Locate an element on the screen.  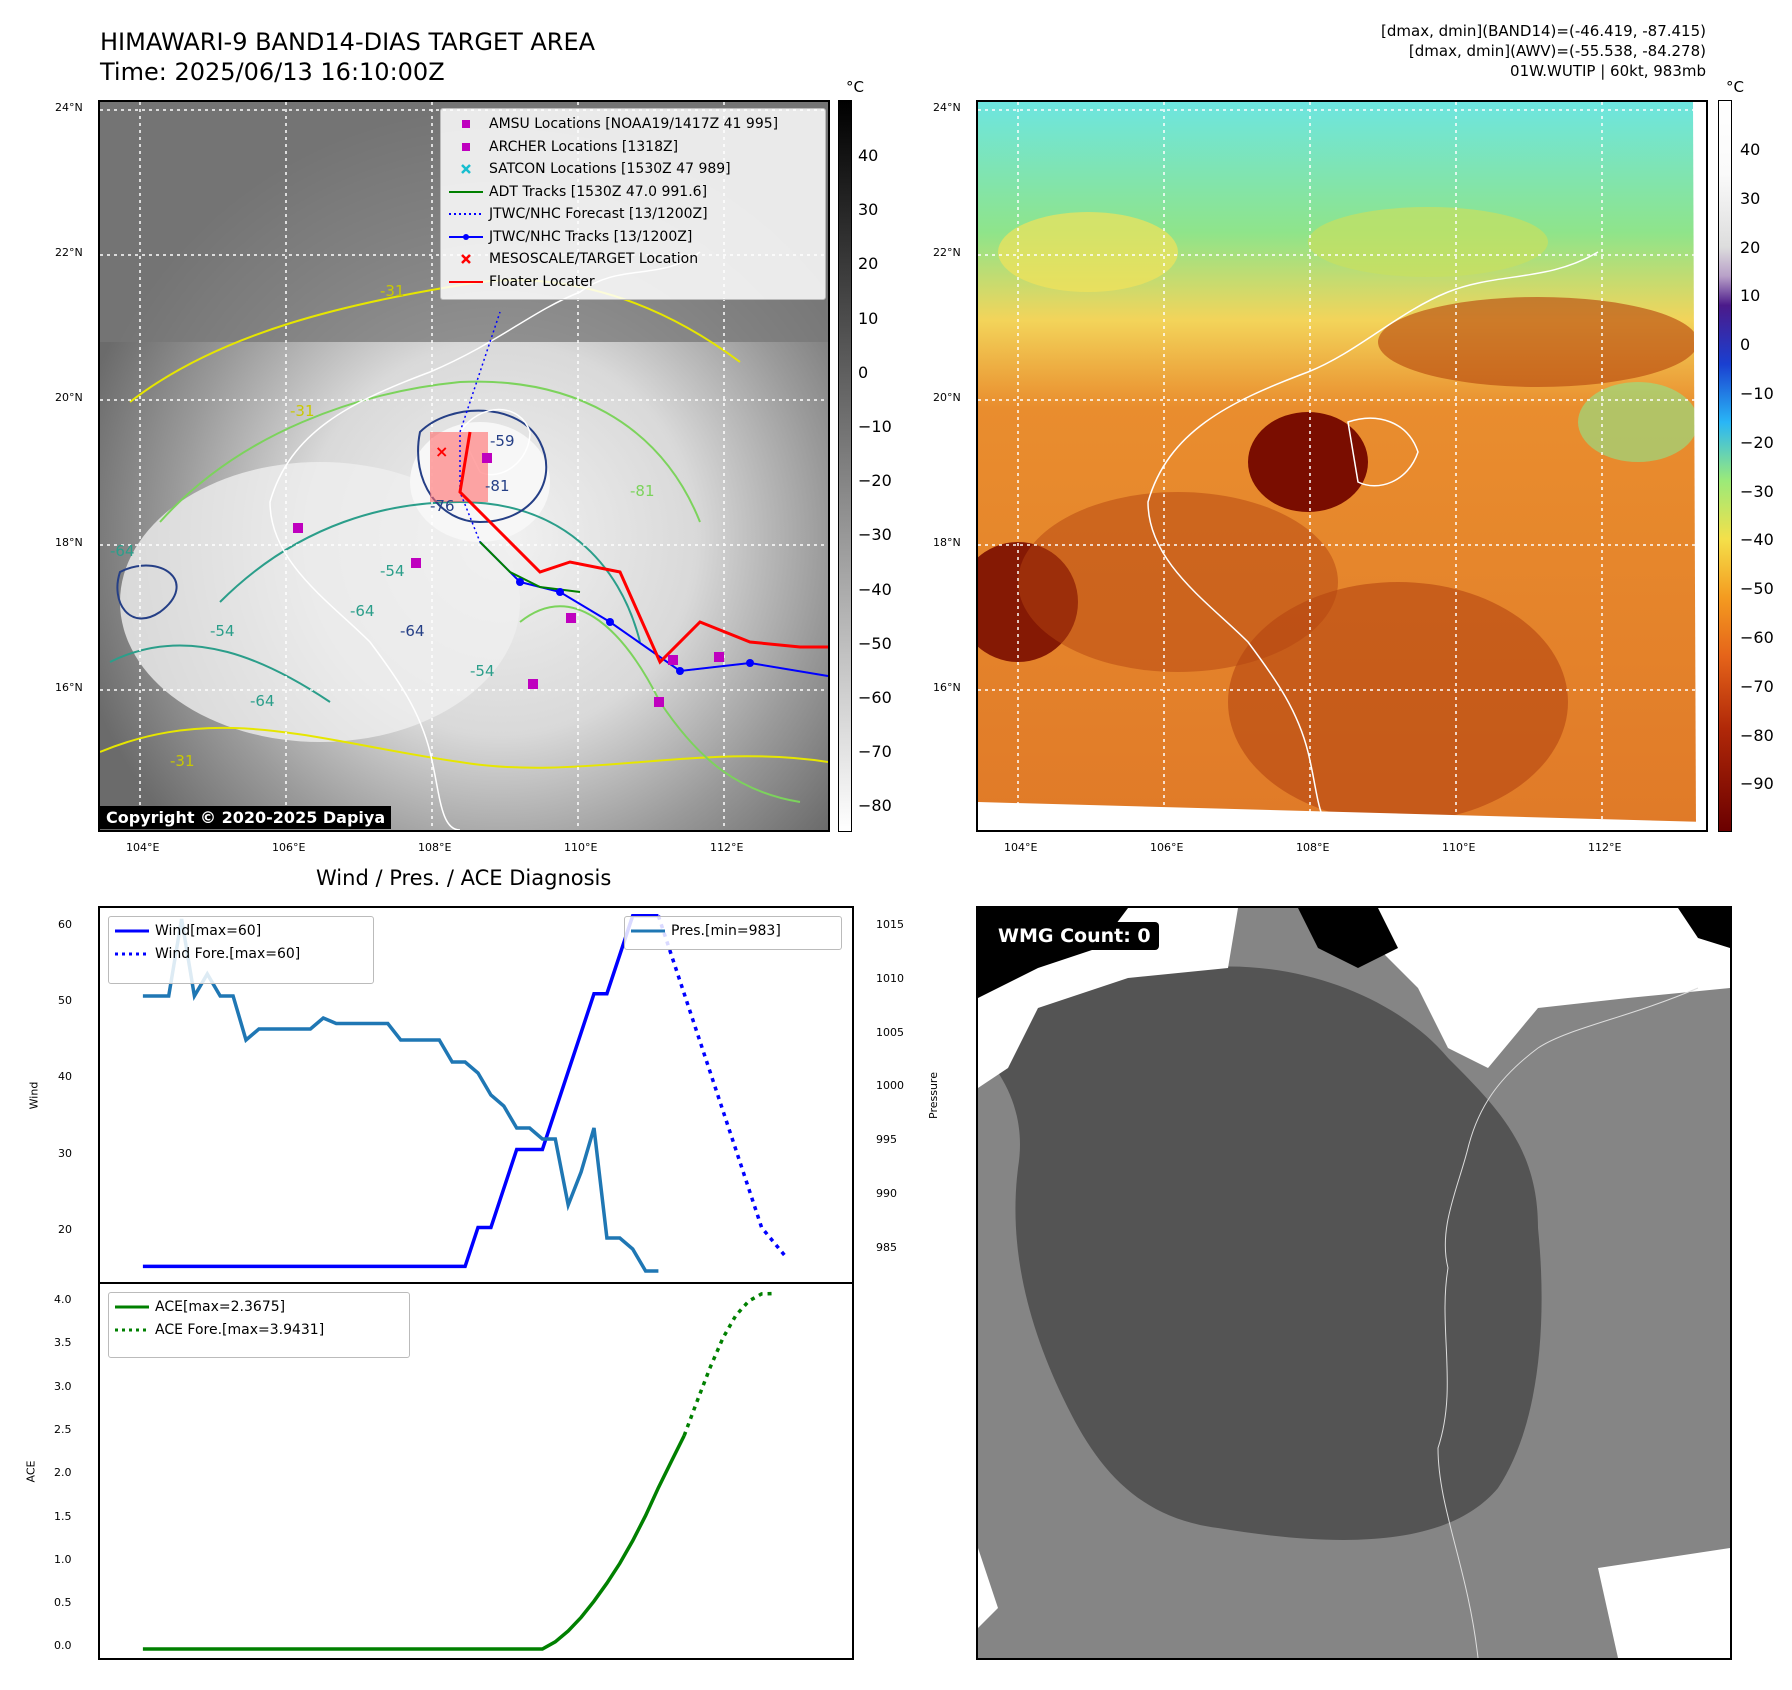
lat-tick: 20°N is located at coordinates (69, 397).